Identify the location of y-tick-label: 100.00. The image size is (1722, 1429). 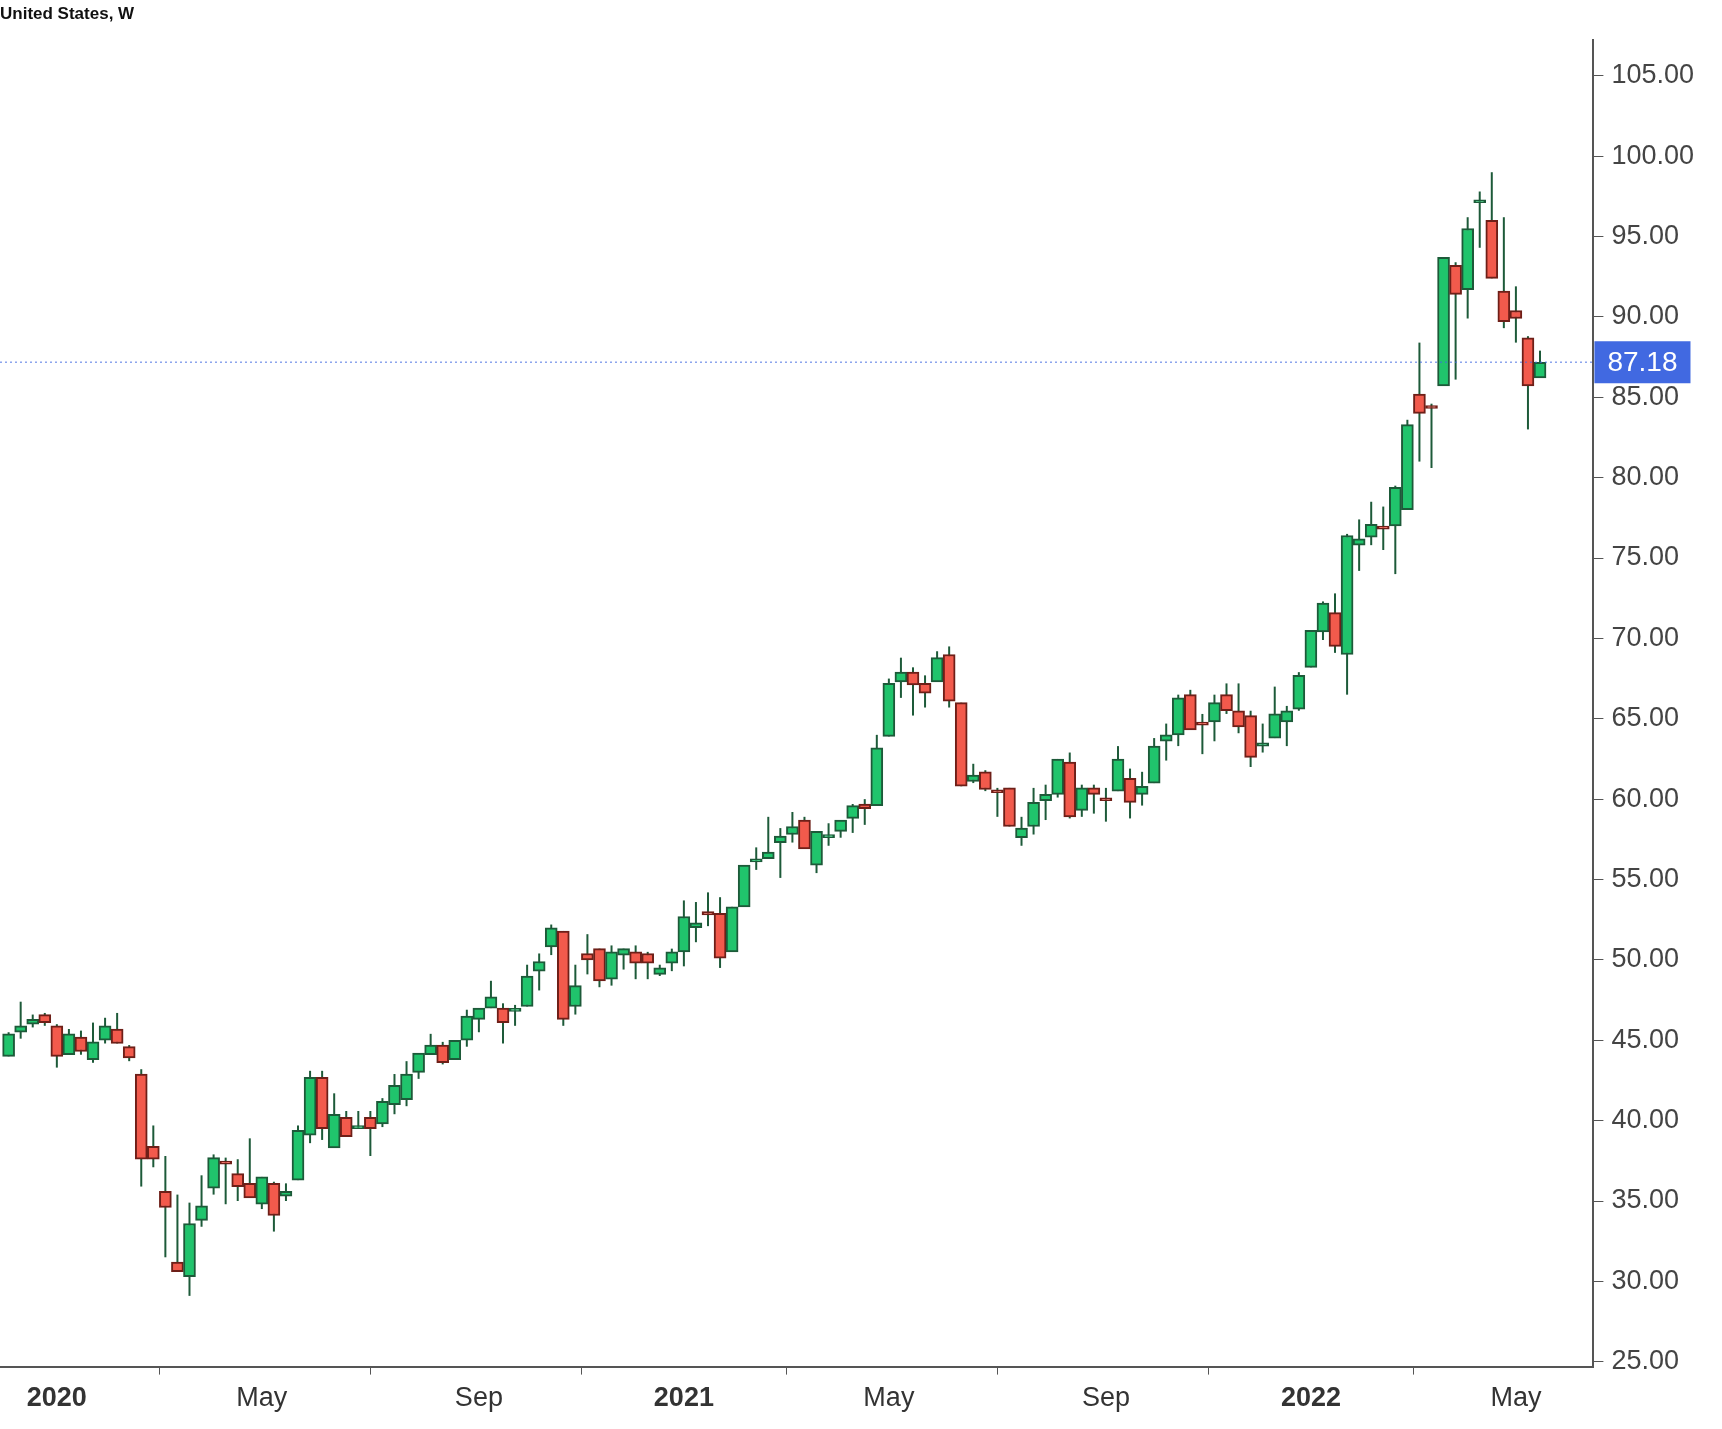
(1653, 154).